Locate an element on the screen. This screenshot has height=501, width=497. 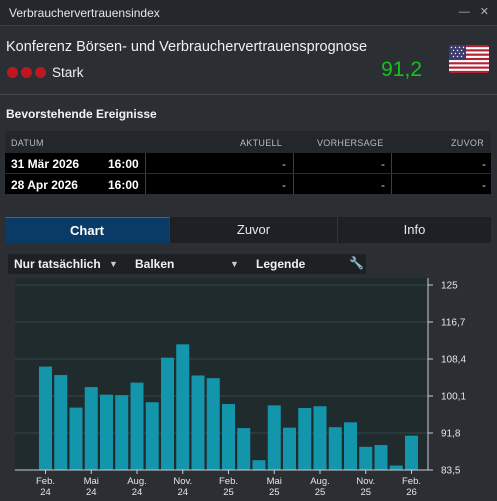
tab-info: Info is located at coordinates (414, 230).